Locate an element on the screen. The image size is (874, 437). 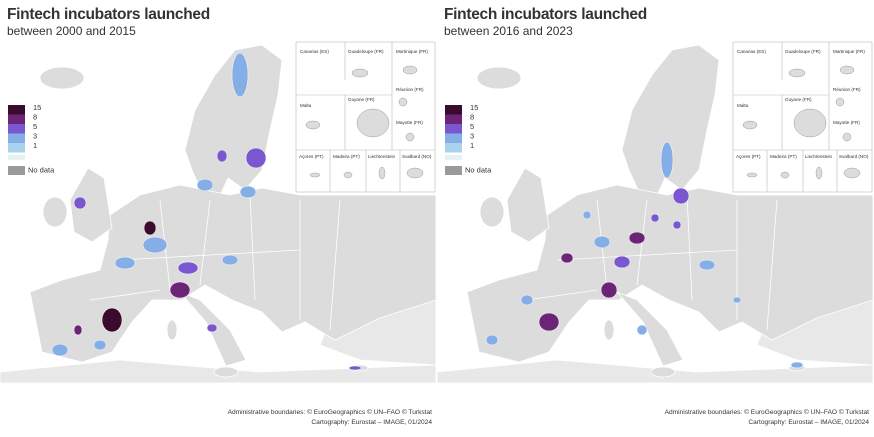
map-subtitle: between 2000 and 2015 is located at coordinates (71, 31).